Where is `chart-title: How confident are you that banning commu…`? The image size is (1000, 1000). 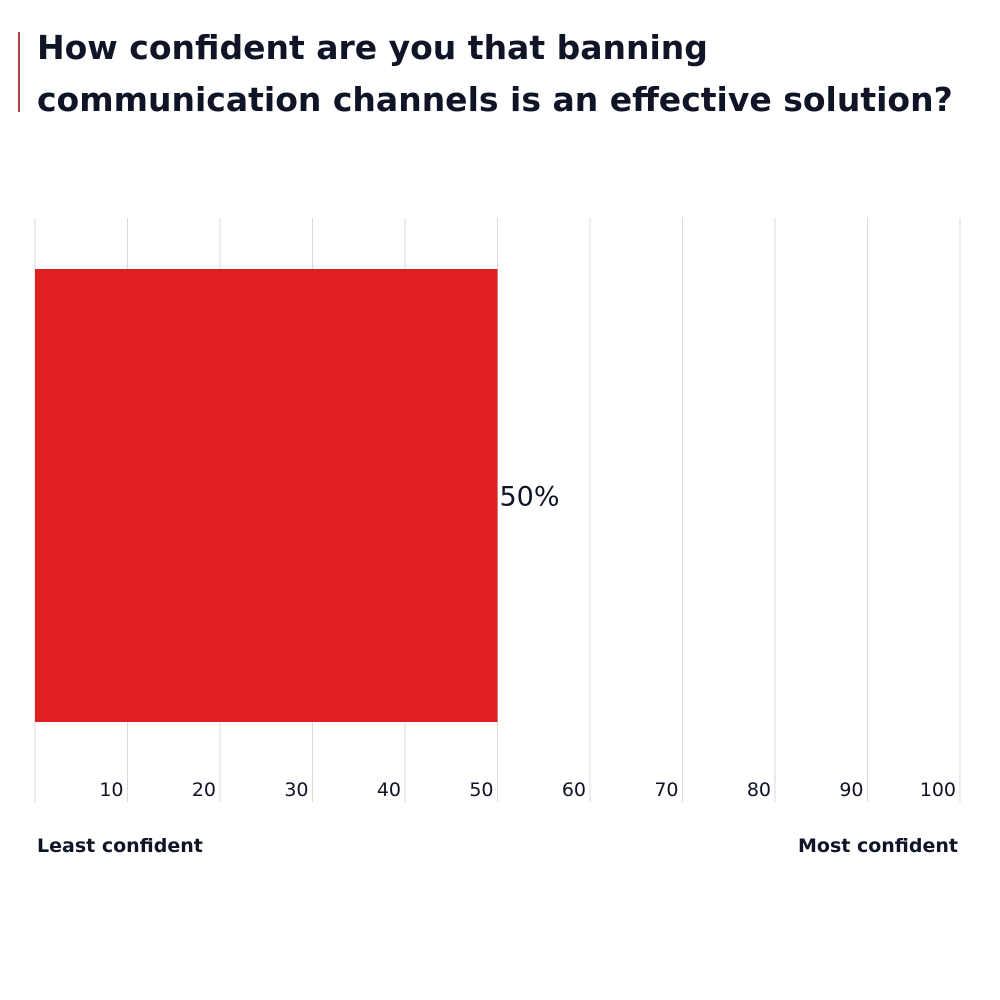 chart-title: How confident are you that banning commu… is located at coordinates (495, 73).